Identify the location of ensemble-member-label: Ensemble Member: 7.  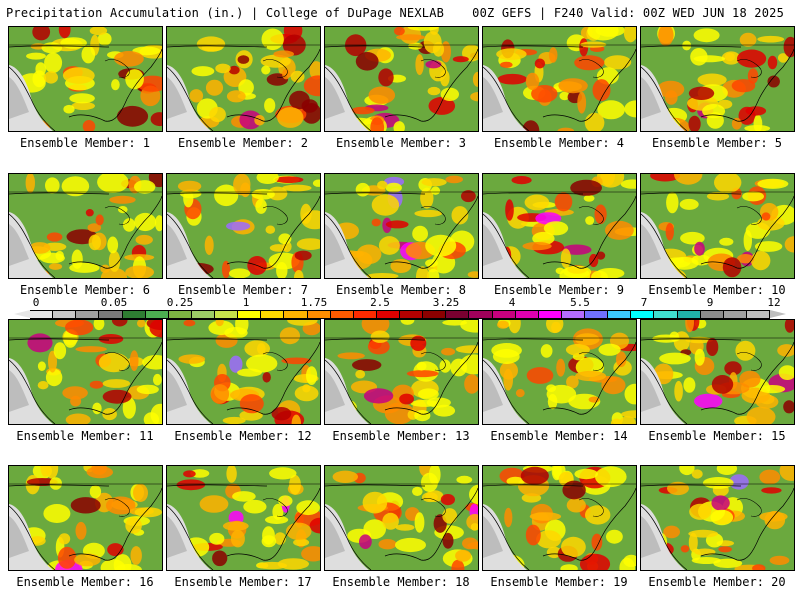
(243, 290).